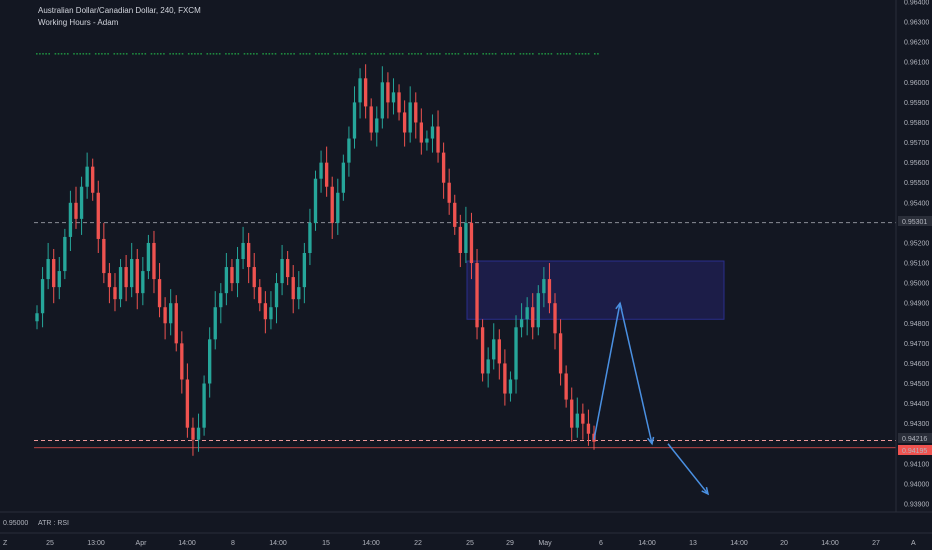 This screenshot has height=550, width=932. I want to click on price-tick-label: 0.95200, so click(916, 243).